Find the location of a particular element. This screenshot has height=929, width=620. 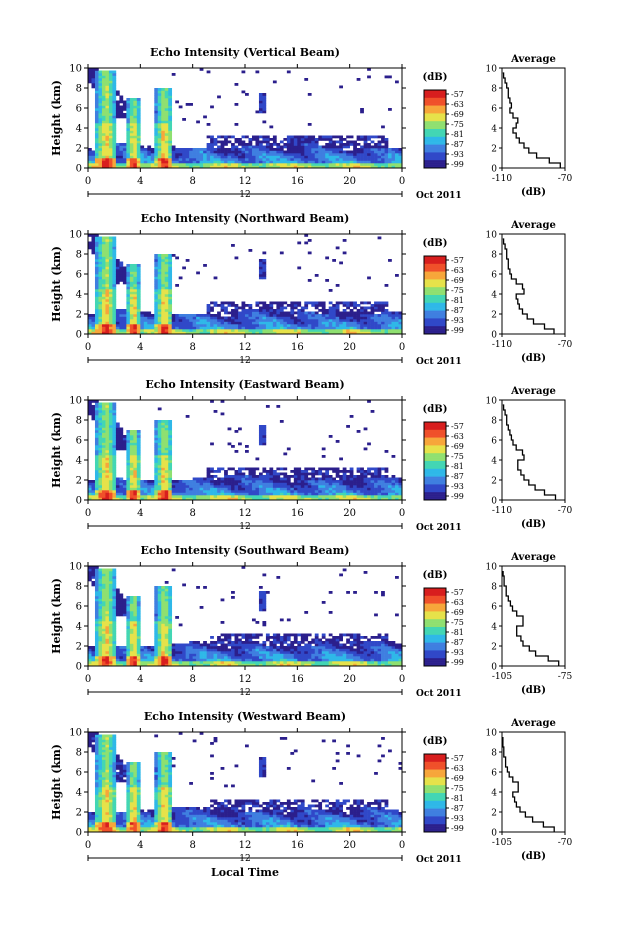

heatmap-cells is located at coordinates (245, 450).